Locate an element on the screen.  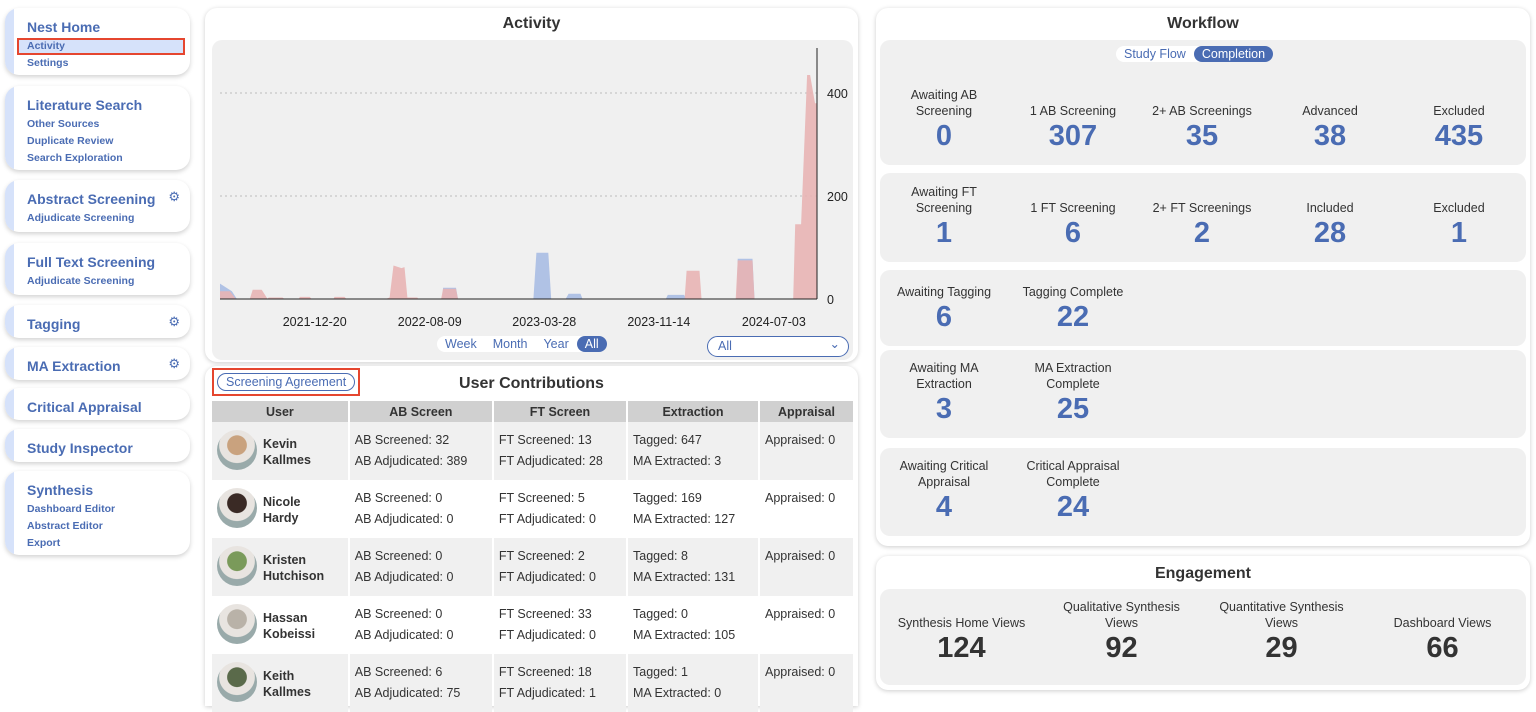
range-week: Week is located at coordinates (461, 344).